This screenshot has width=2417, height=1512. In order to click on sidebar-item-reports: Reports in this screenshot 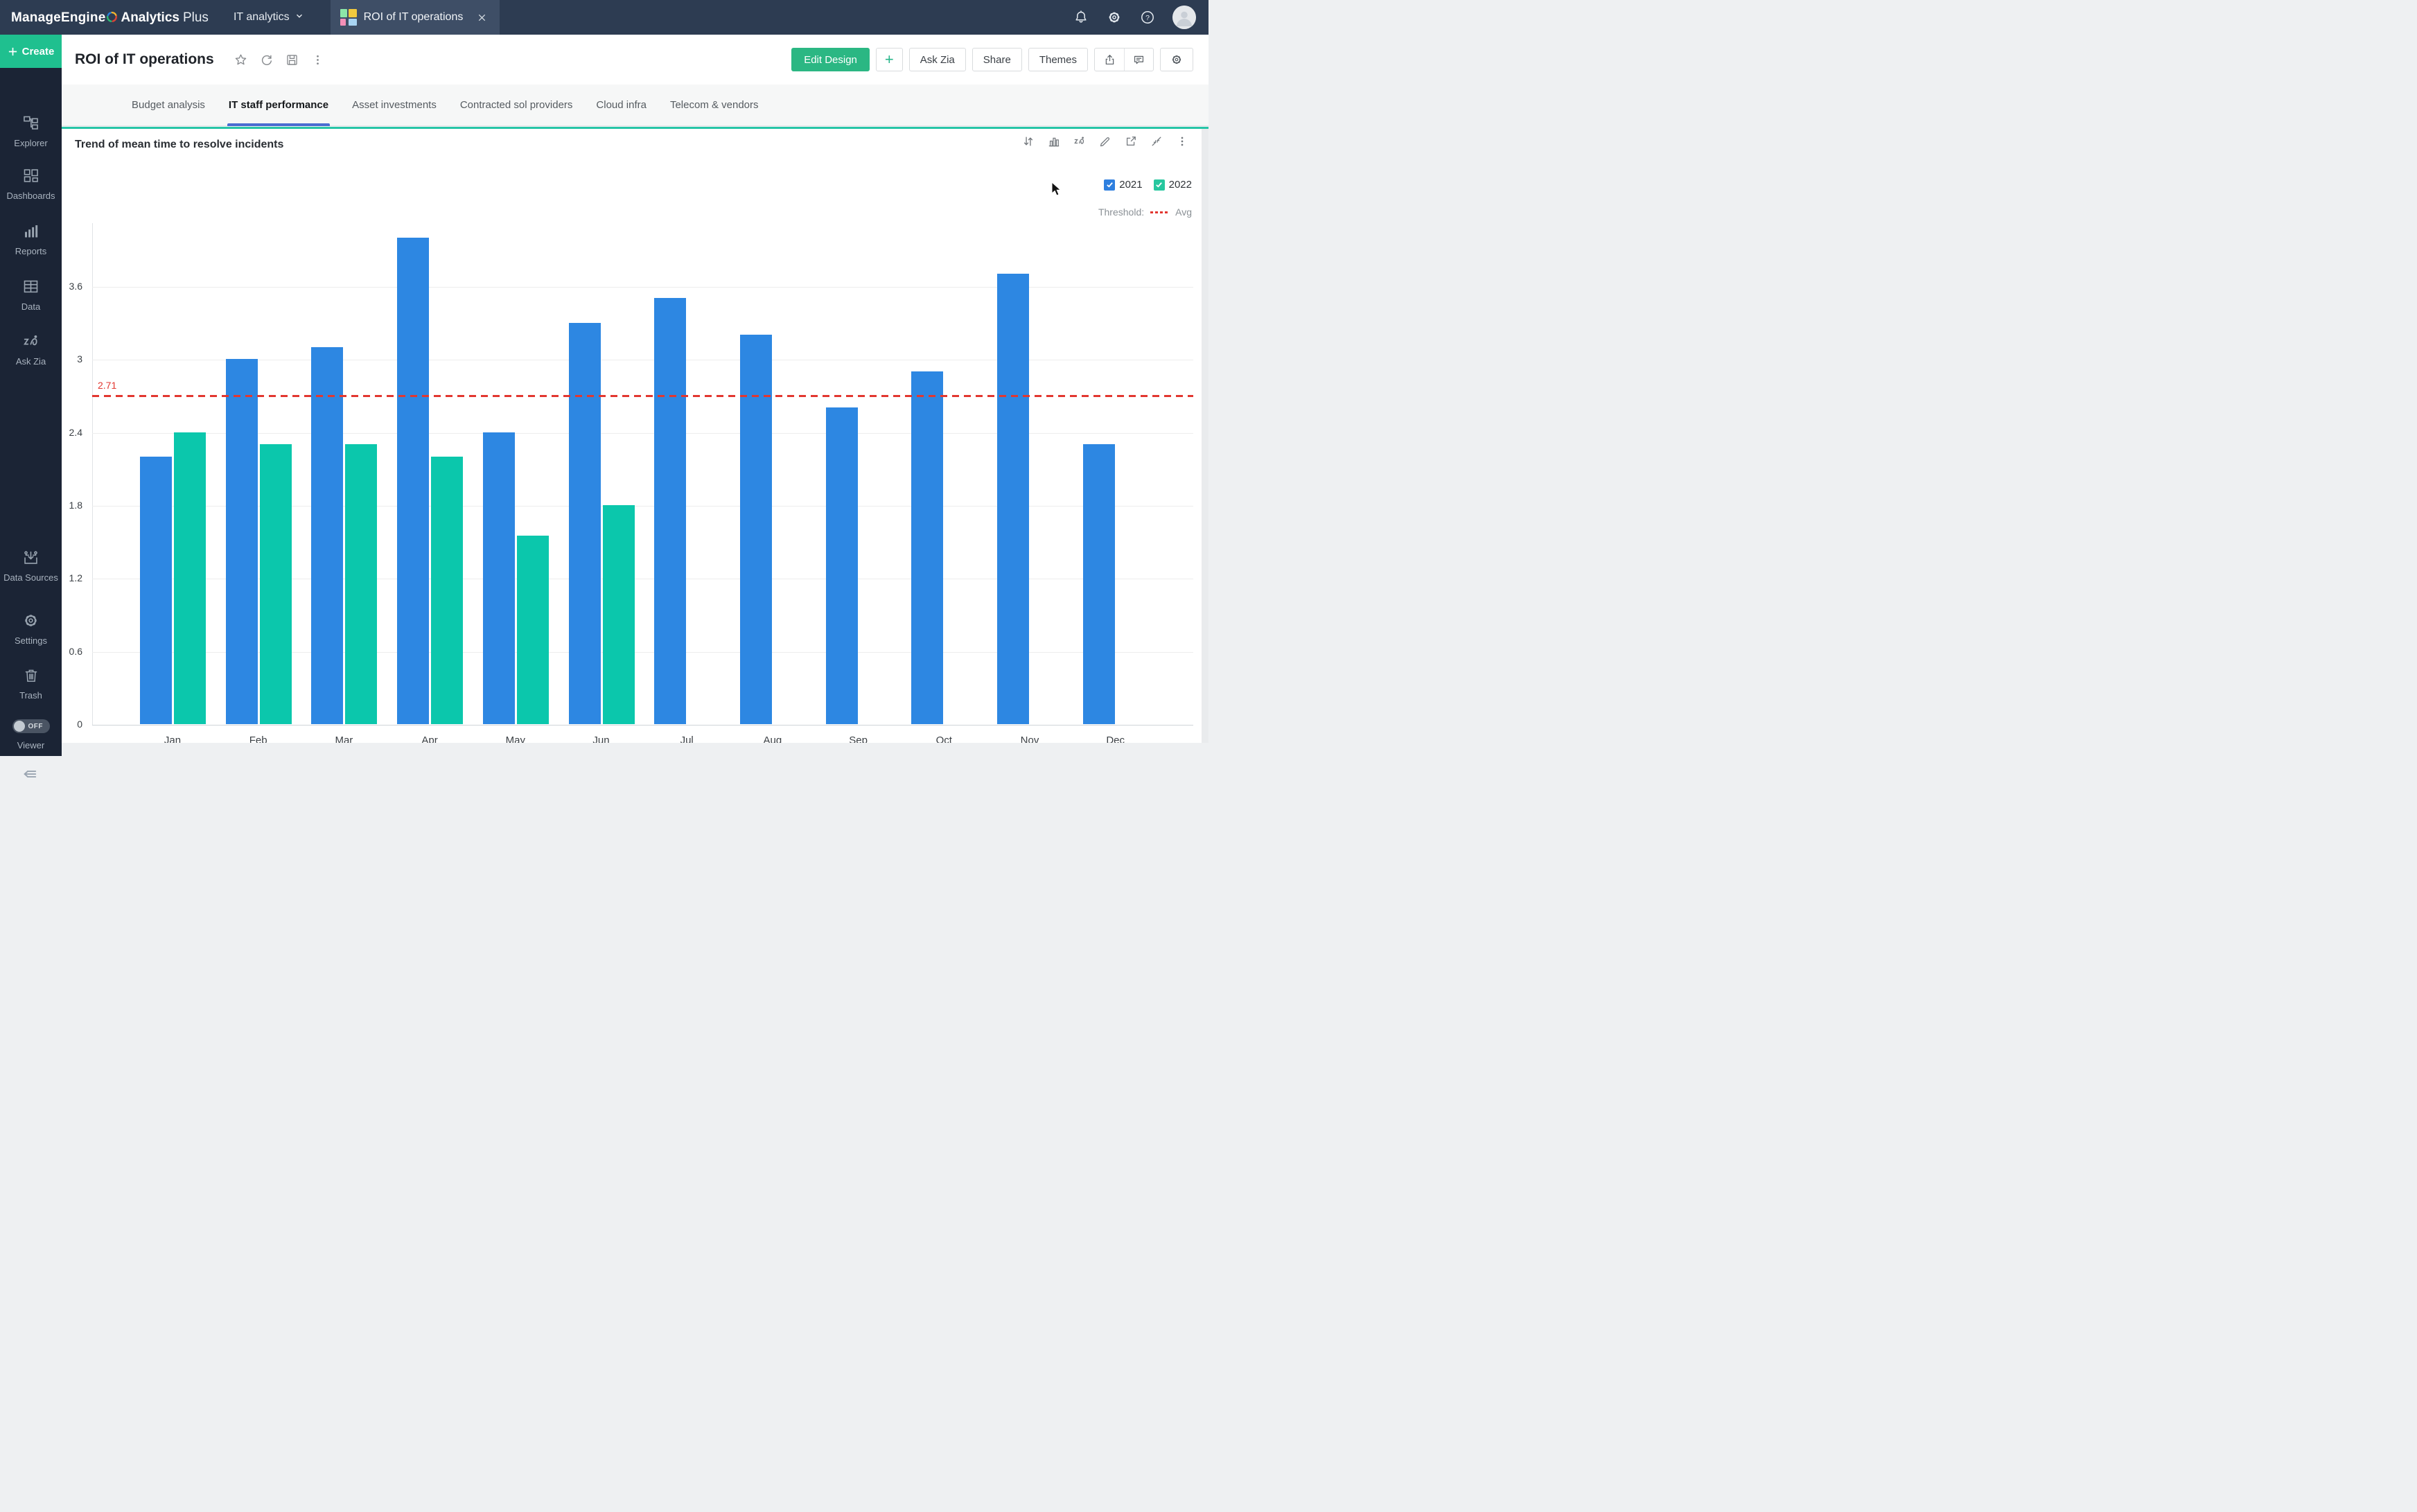, I will do `click(31, 239)`.